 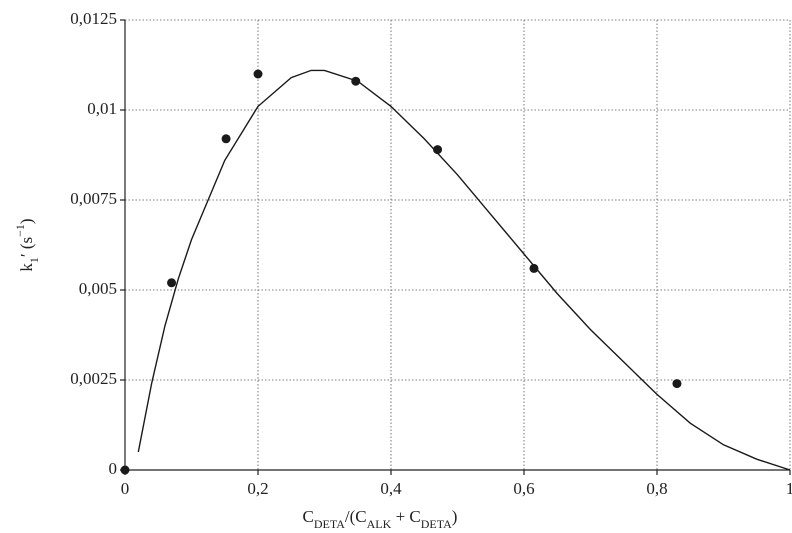 What do you see at coordinates (34, 260) in the screenshot?
I see `label-part: 1` at bounding box center [34, 260].